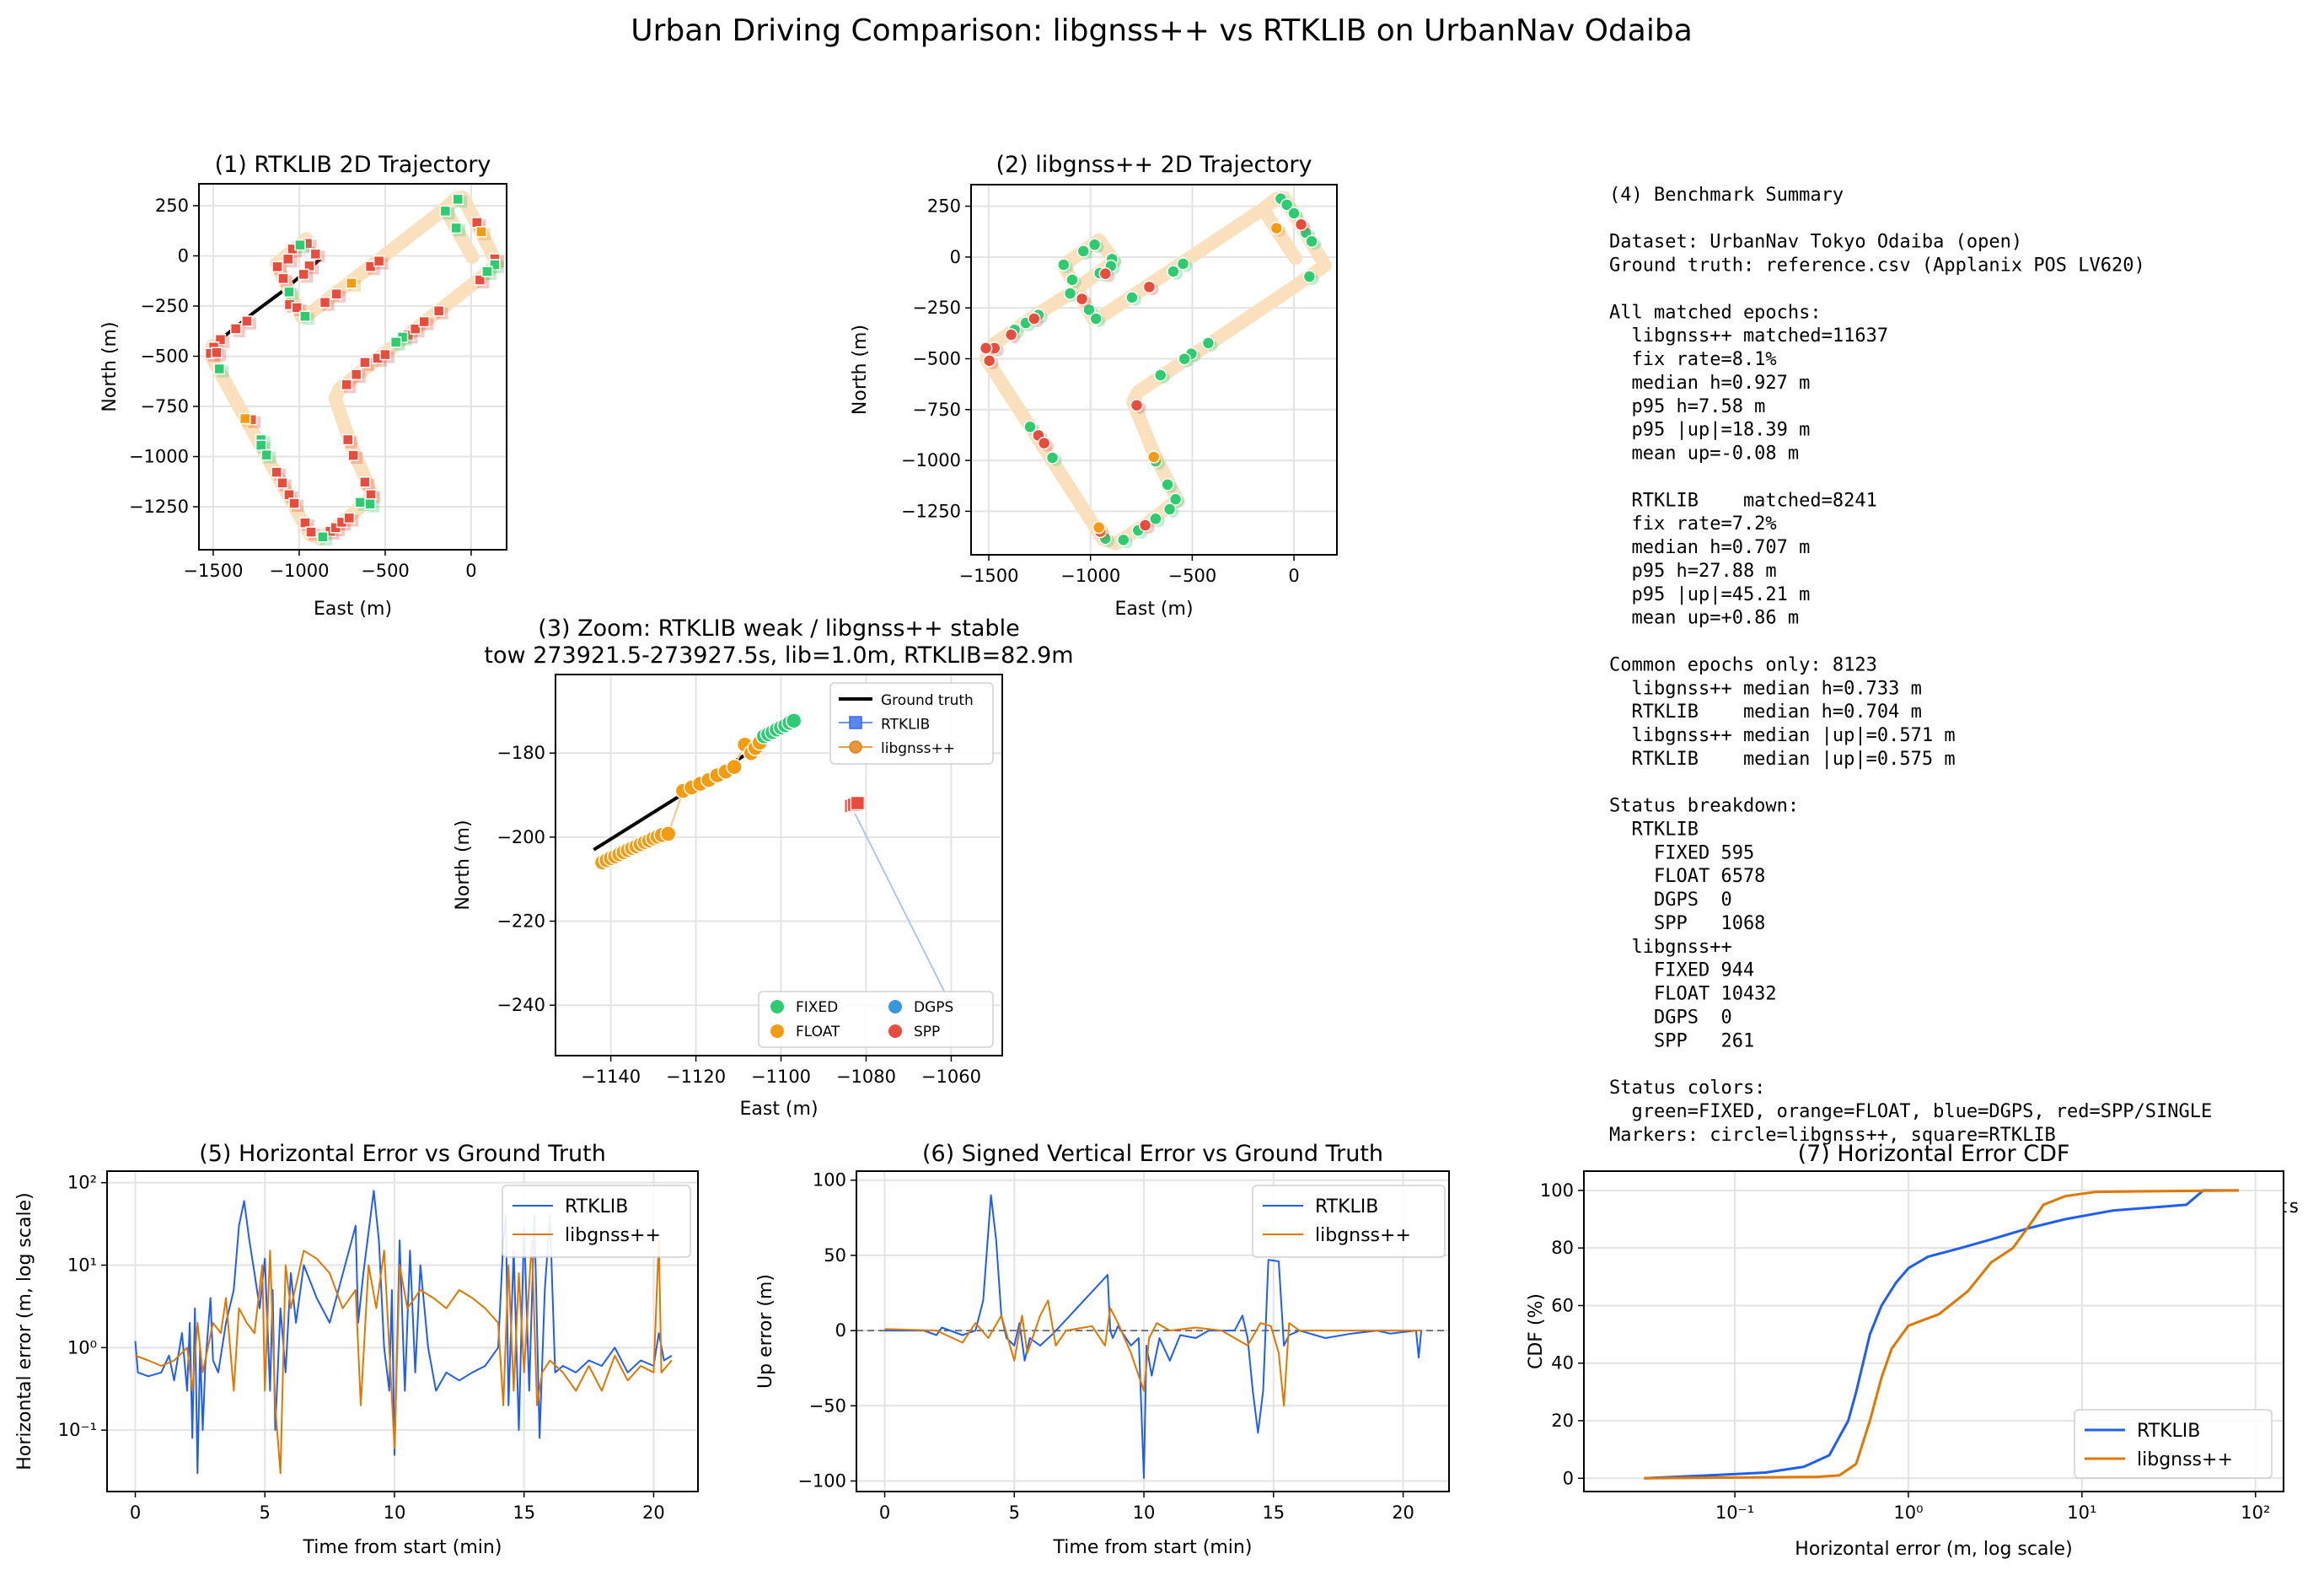  What do you see at coordinates (1562, 1248) in the screenshot?
I see `y-tick-label: 80` at bounding box center [1562, 1248].